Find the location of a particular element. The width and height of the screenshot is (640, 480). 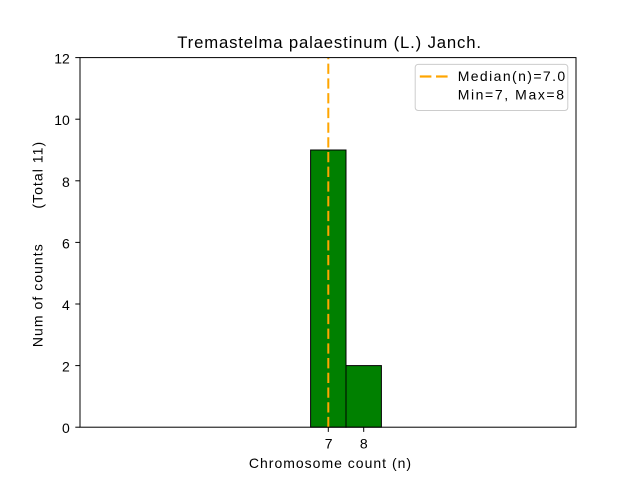

svg-text:Tremastelma palaestinum (L.) J: Tremastelma palaestinum (L.) Janch. is located at coordinates (329, 42).